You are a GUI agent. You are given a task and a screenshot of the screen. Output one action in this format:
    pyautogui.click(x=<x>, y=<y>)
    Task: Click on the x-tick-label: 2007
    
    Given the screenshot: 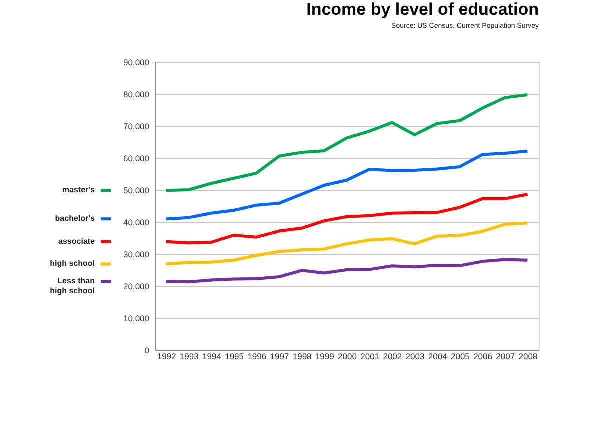 What is the action you would take?
    pyautogui.click(x=506, y=357)
    